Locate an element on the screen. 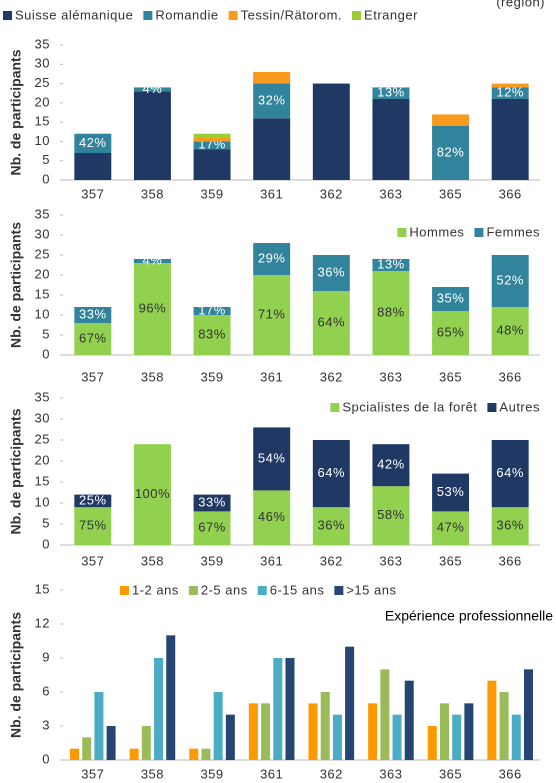 This screenshot has width=556, height=783. percent-label: 47% is located at coordinates (451, 527).